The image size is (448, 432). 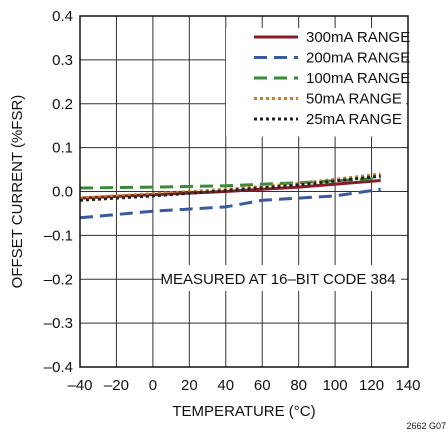 I want to click on legend-label-2: 100mA RANGE, so click(x=358, y=78).